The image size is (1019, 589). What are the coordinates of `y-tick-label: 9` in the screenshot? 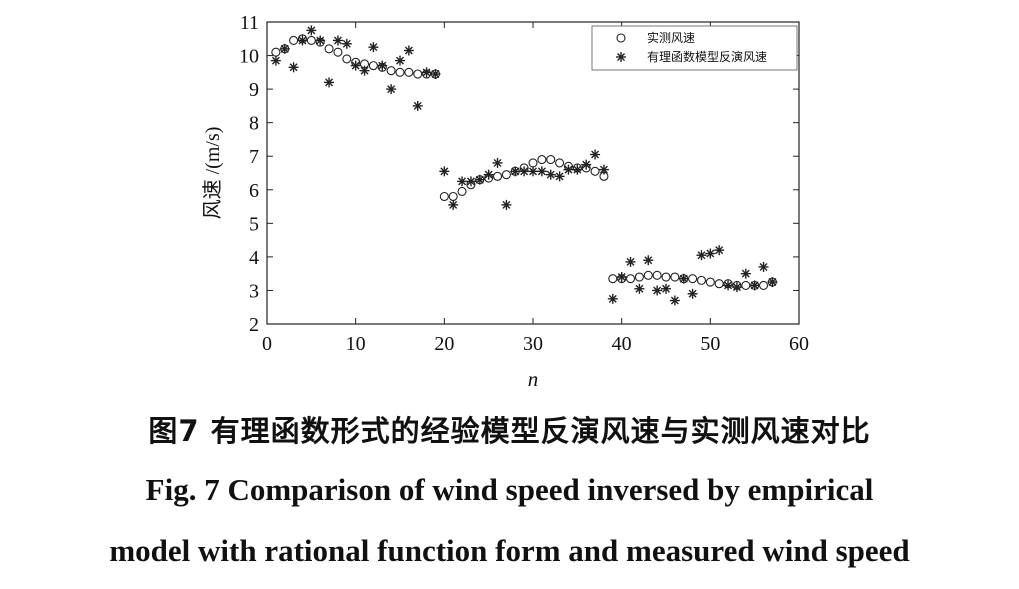 It's located at (254, 90).